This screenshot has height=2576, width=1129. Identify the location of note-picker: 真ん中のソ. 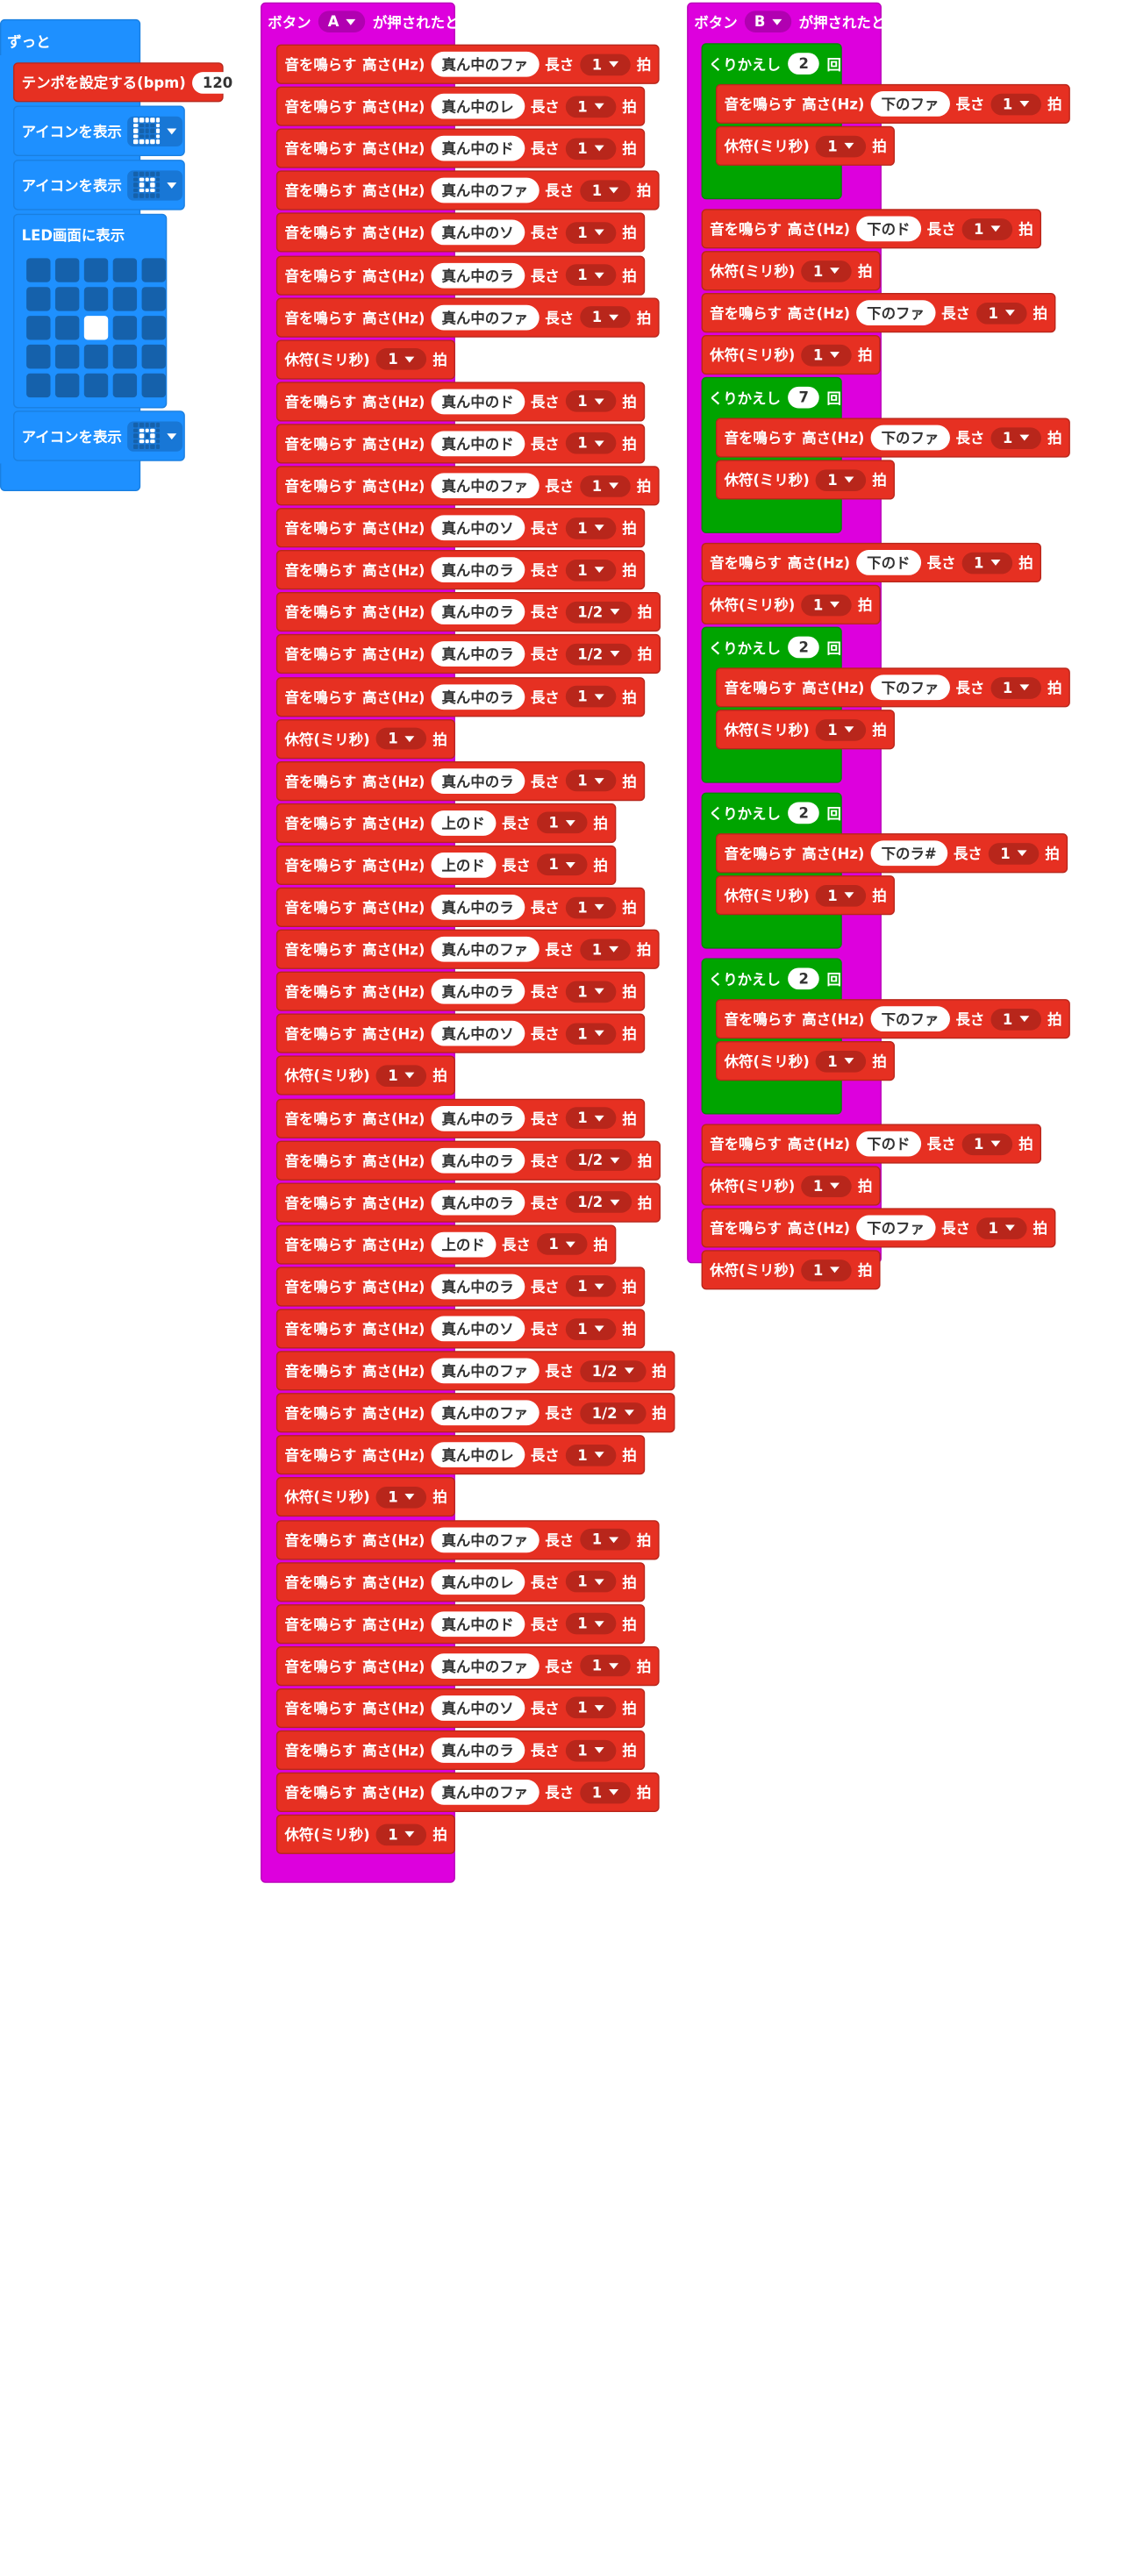
(478, 528).